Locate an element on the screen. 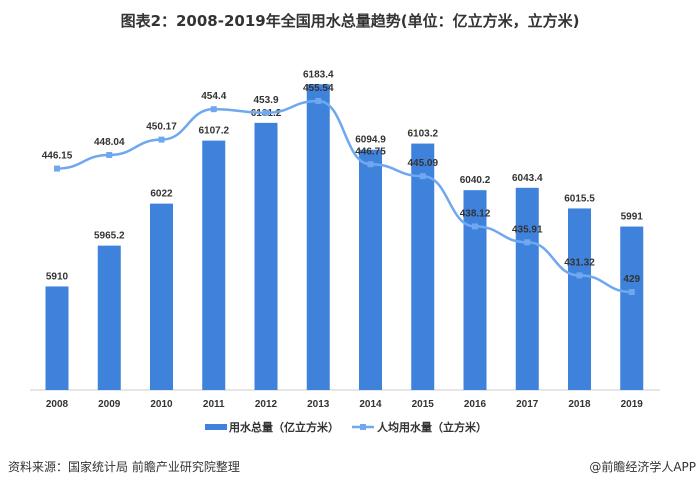 This screenshot has height=486, width=700. line-point-2018 is located at coordinates (579, 275).